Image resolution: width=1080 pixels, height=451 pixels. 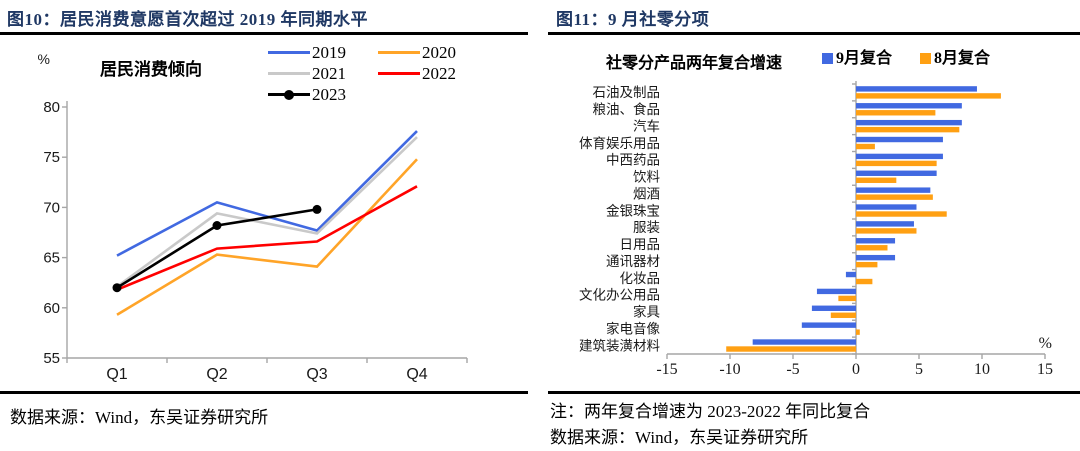 What do you see at coordinates (1045, 343) in the screenshot?
I see `x-axis-unit-label: %` at bounding box center [1045, 343].